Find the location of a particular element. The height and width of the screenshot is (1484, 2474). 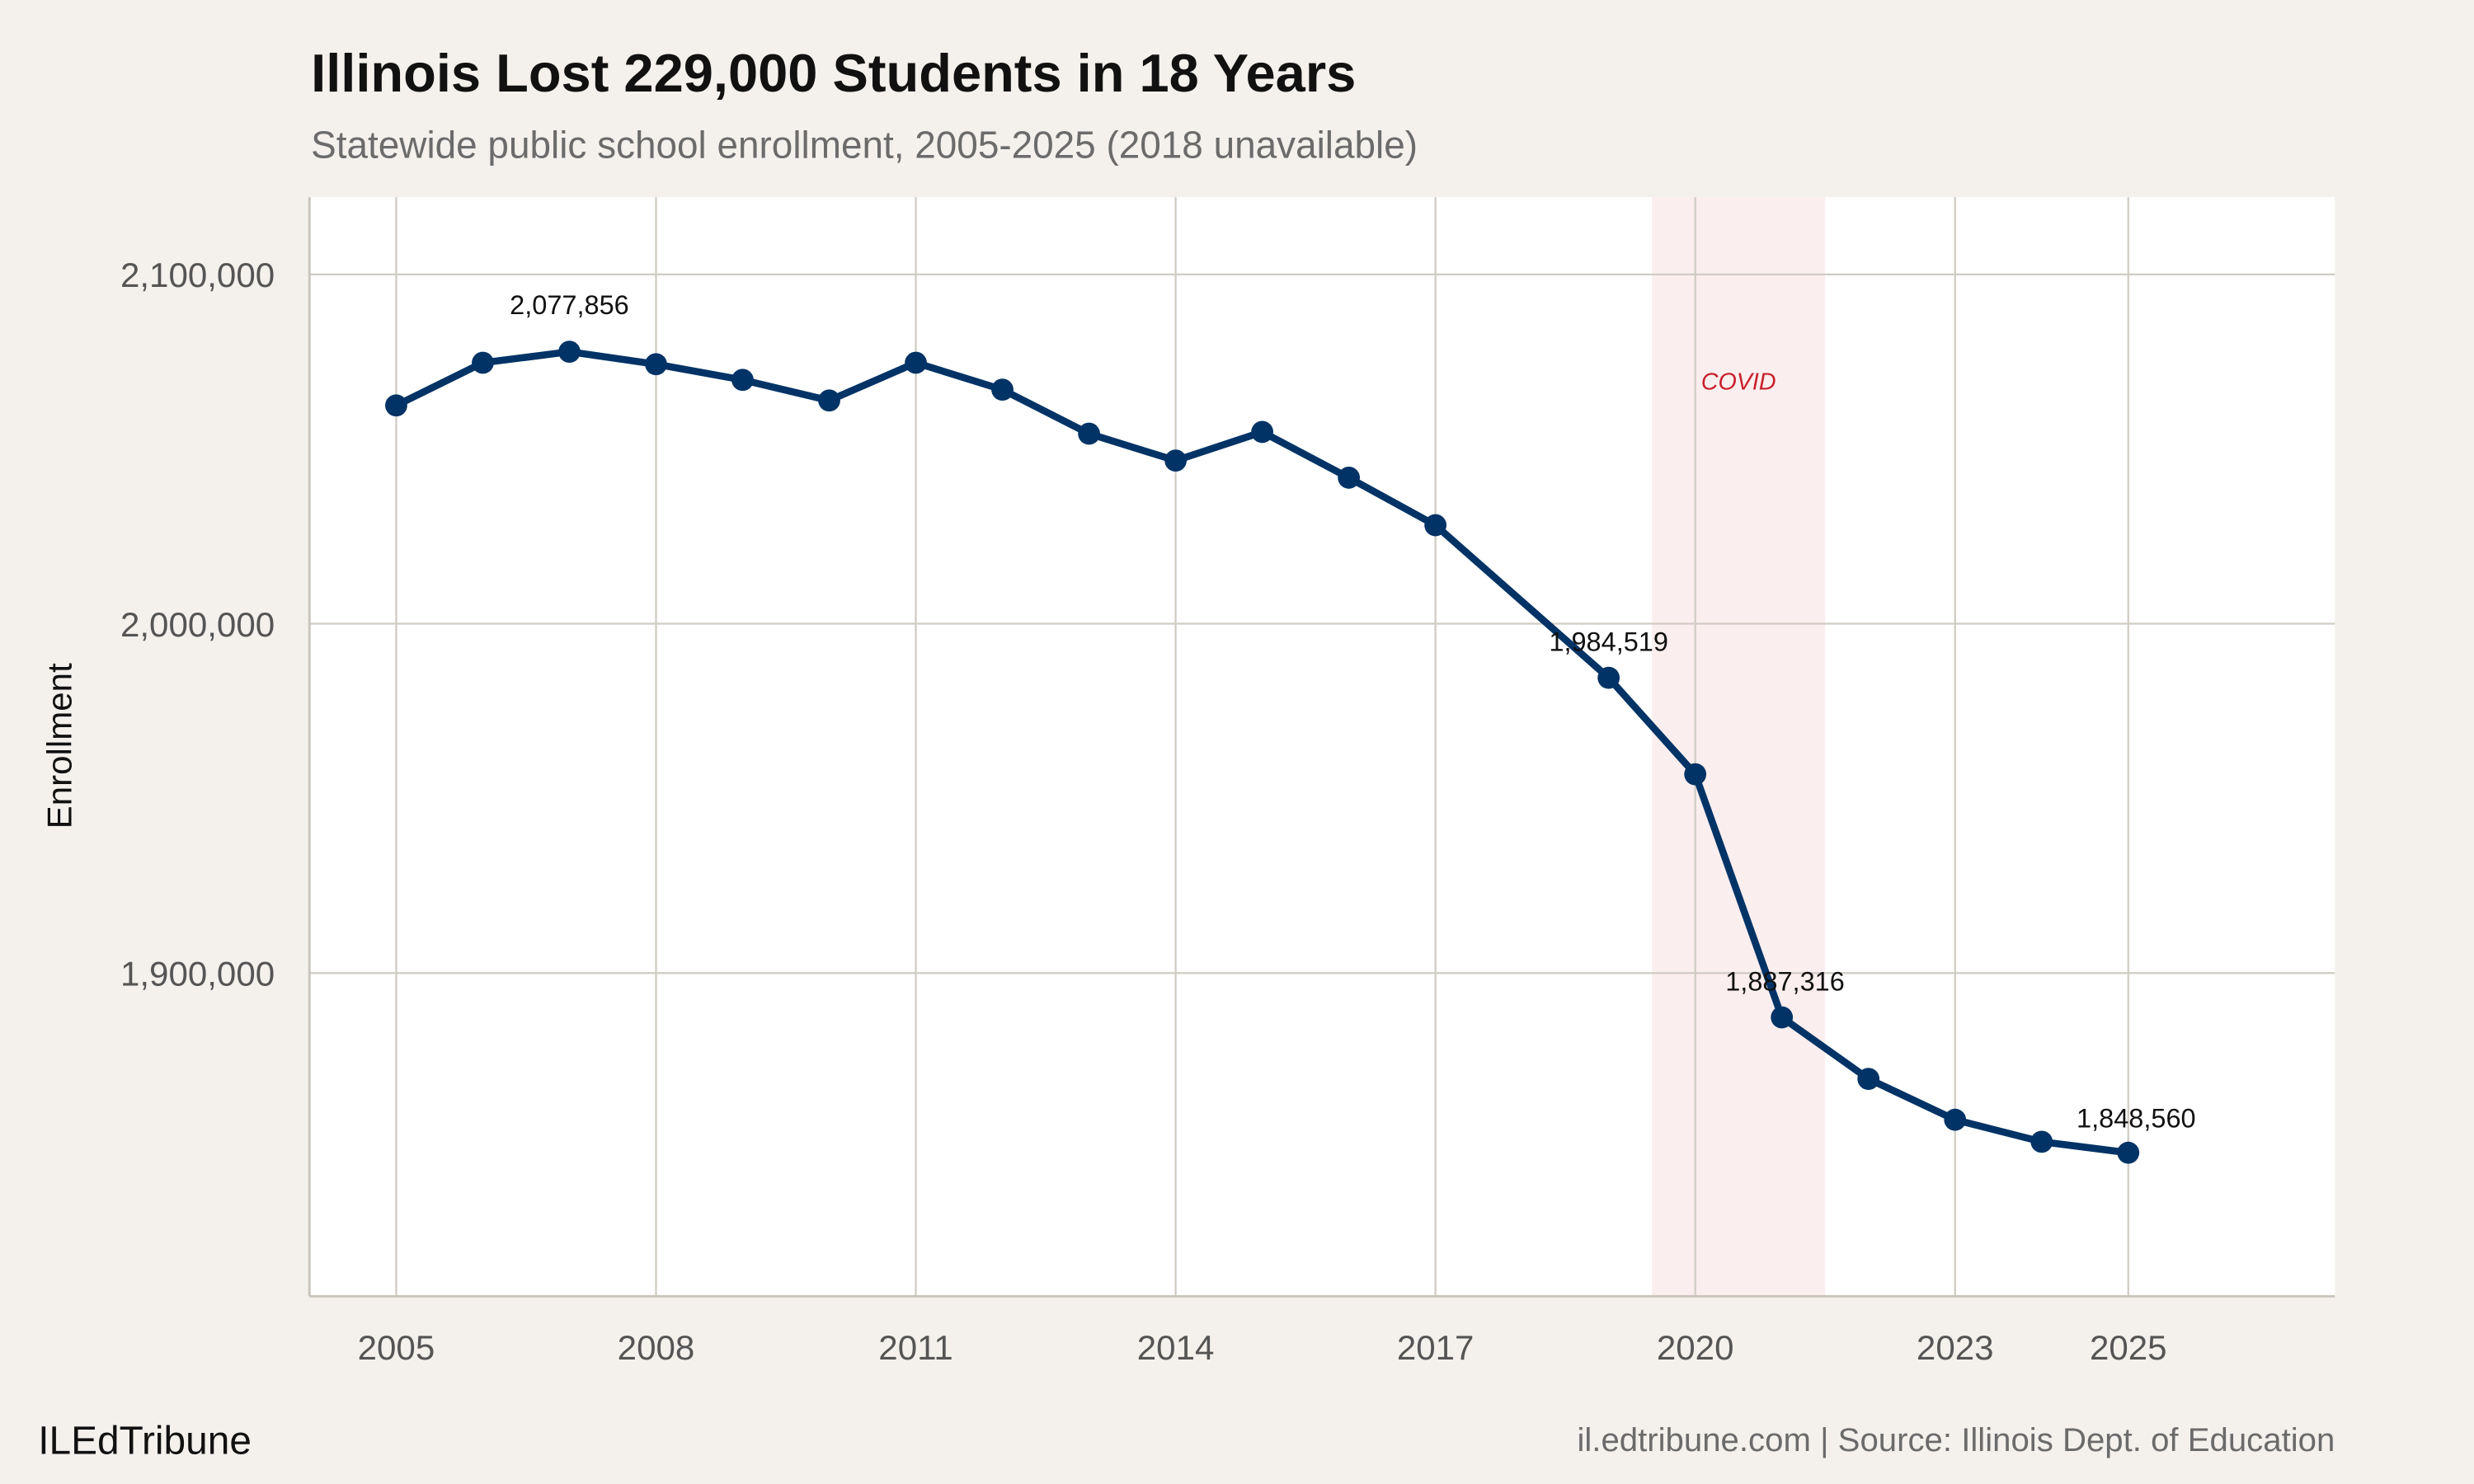

data-point-2016 is located at coordinates (1349, 478).